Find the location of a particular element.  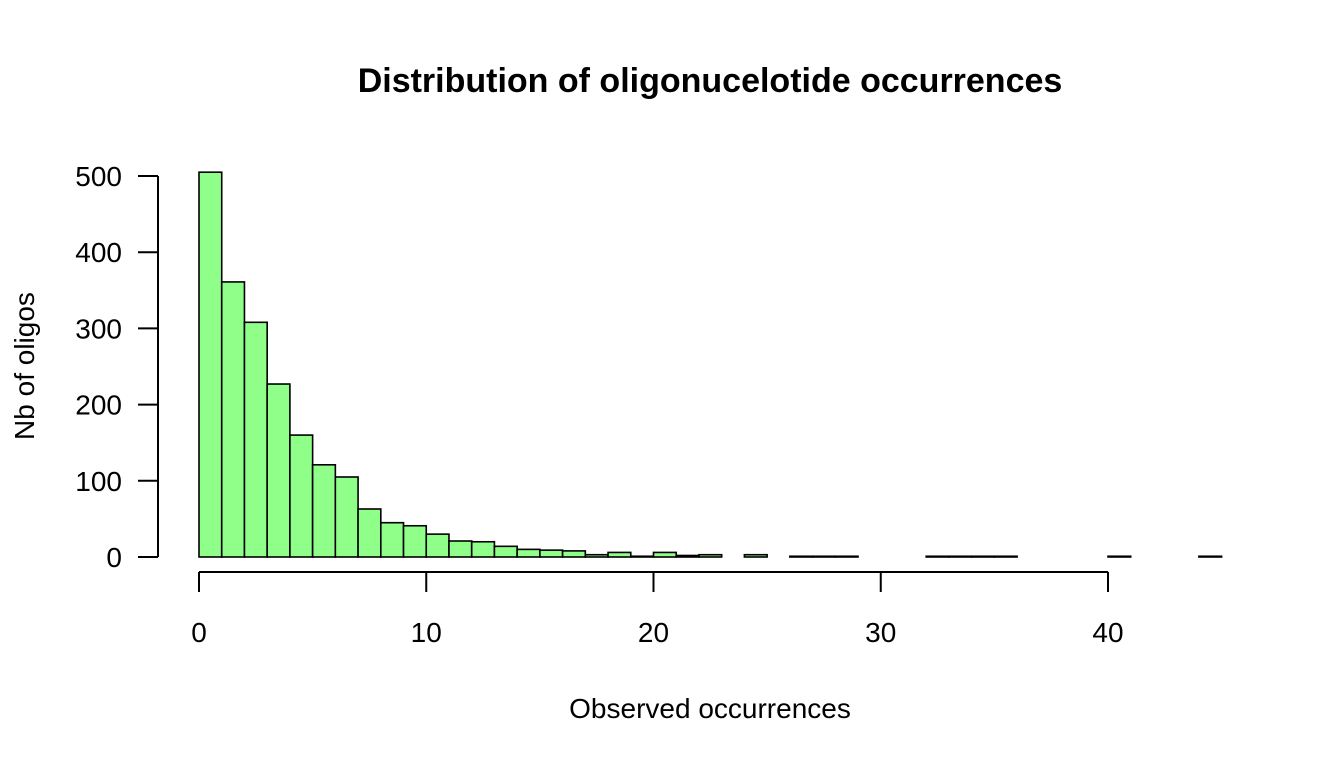

y-tick-label: 500 is located at coordinates (98, 176).